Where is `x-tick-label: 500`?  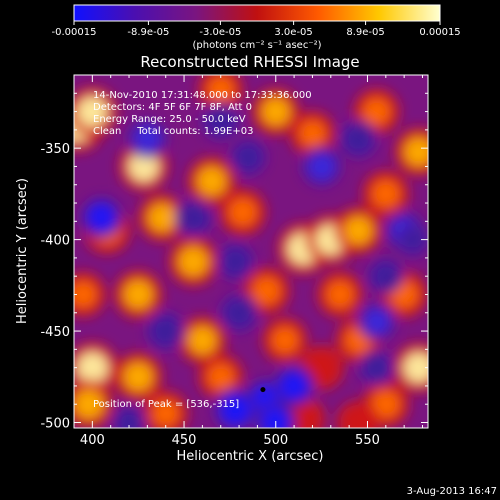
x-tick-label: 500 is located at coordinates (275, 440).